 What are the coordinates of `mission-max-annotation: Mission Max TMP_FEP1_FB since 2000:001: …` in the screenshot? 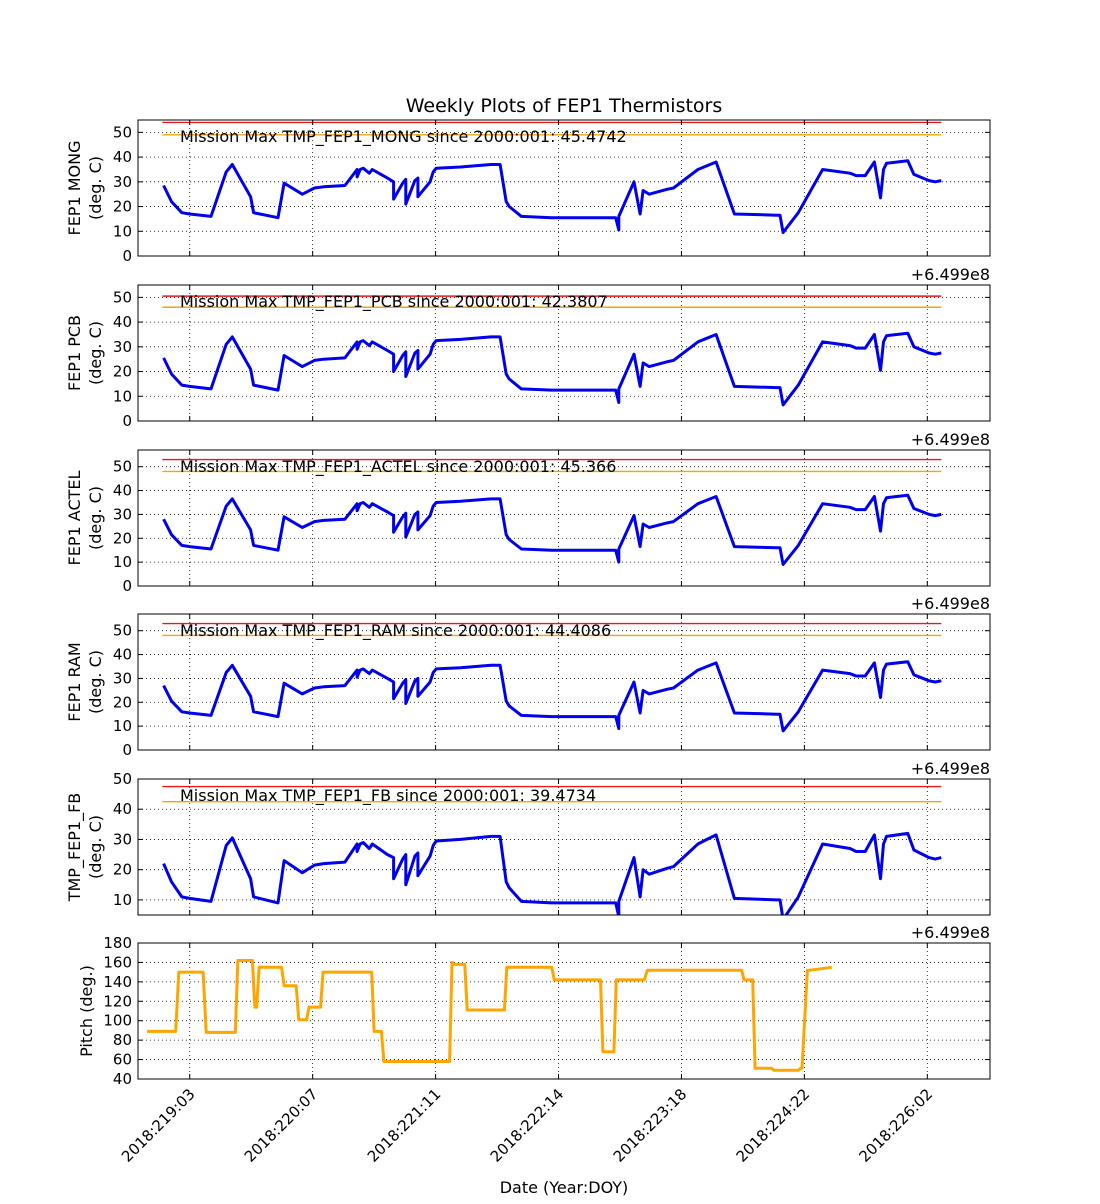 It's located at (388, 796).